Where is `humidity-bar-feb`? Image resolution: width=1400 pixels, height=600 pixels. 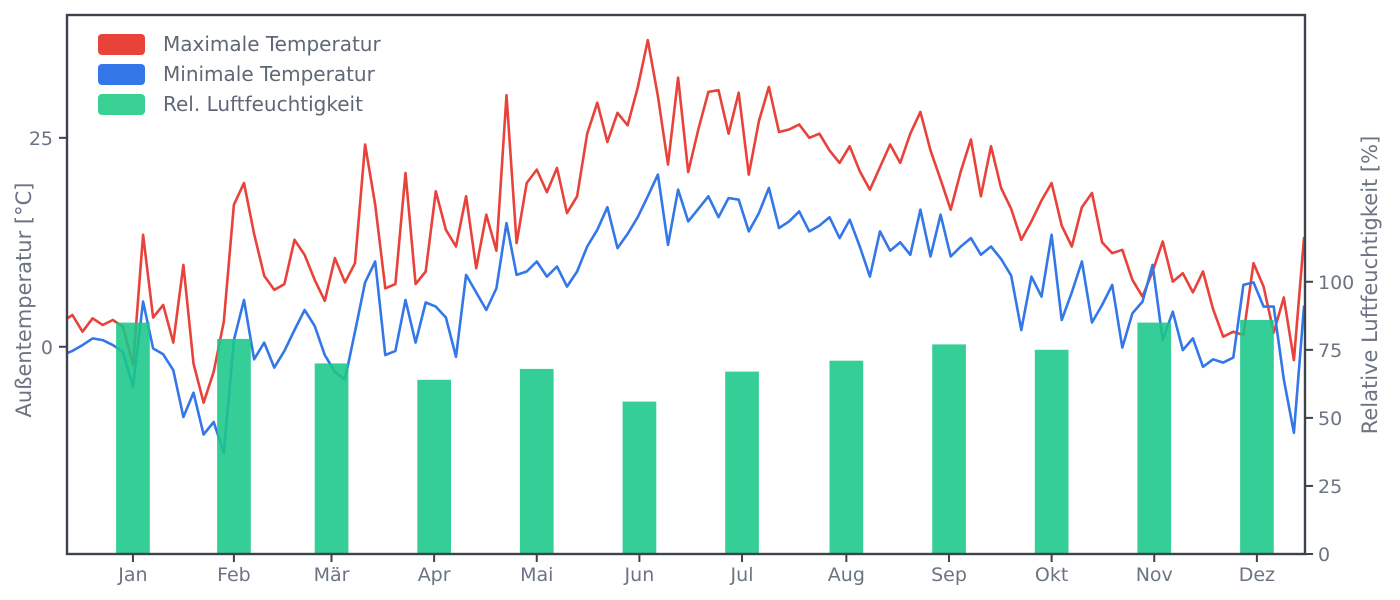 humidity-bar-feb is located at coordinates (234, 446).